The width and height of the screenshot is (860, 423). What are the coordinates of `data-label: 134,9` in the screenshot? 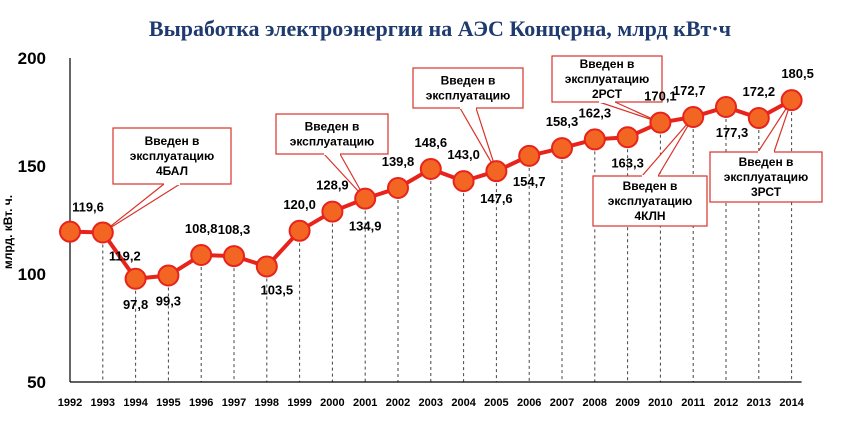 It's located at (365, 226).